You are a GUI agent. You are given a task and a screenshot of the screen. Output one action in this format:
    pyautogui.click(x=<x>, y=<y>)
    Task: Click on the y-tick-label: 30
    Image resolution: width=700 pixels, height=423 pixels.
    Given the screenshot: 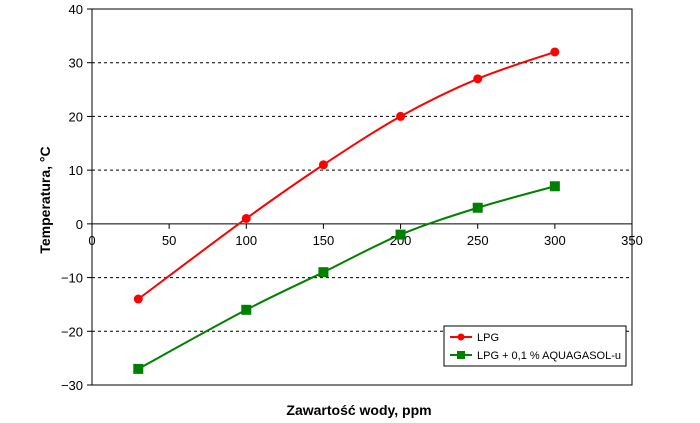 What is the action you would take?
    pyautogui.click(x=76, y=63)
    